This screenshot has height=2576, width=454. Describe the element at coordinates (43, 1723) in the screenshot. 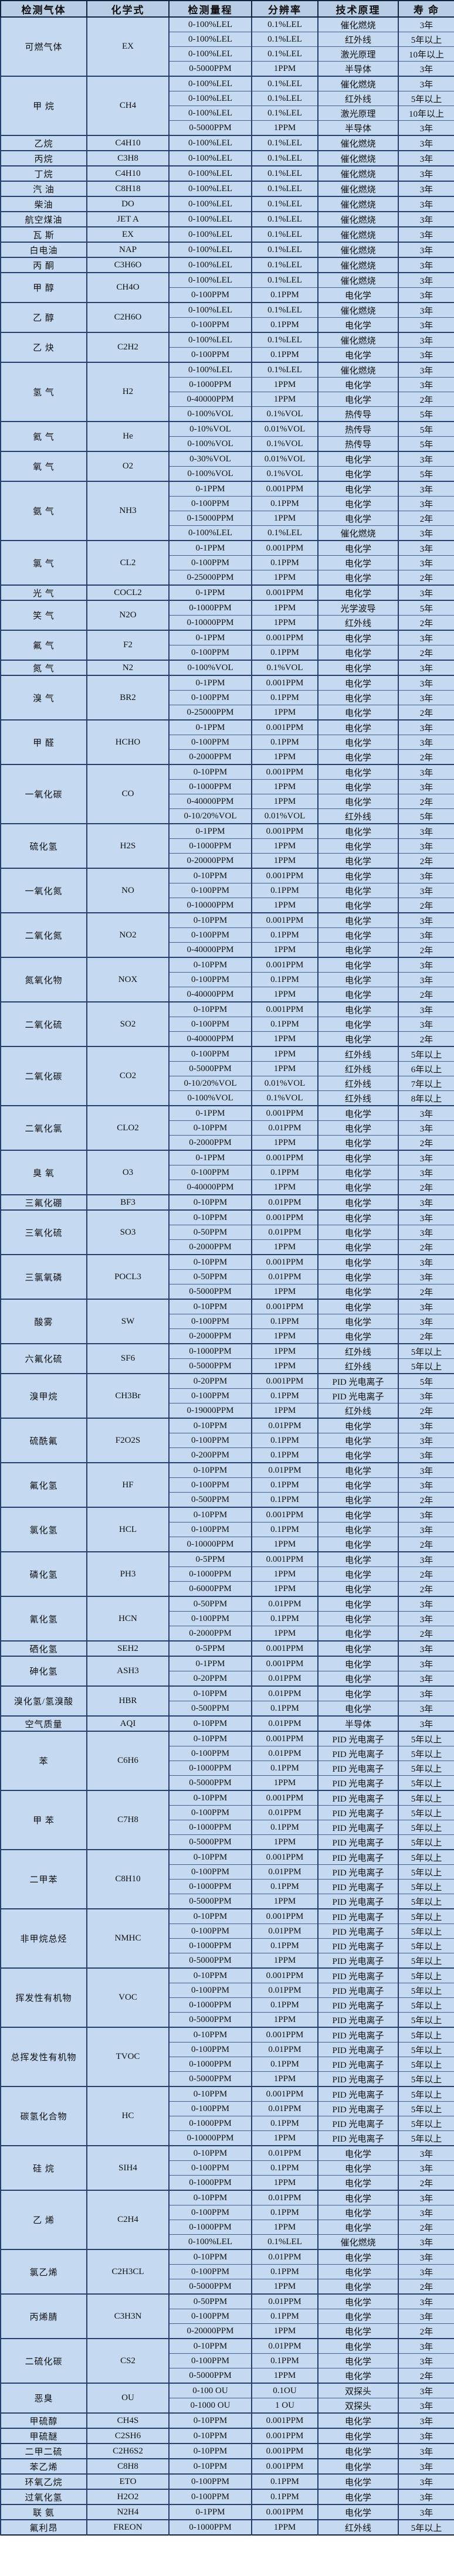

I see `gas-name-cell: 空气质量` at that location.